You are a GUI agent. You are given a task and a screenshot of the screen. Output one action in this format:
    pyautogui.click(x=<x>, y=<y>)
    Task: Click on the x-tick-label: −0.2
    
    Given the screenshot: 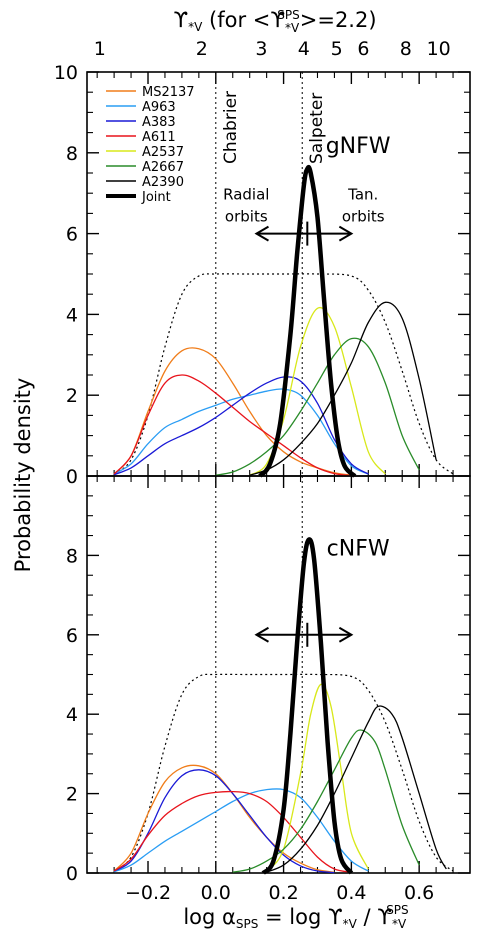 What is the action you would take?
    pyautogui.click(x=148, y=893)
    